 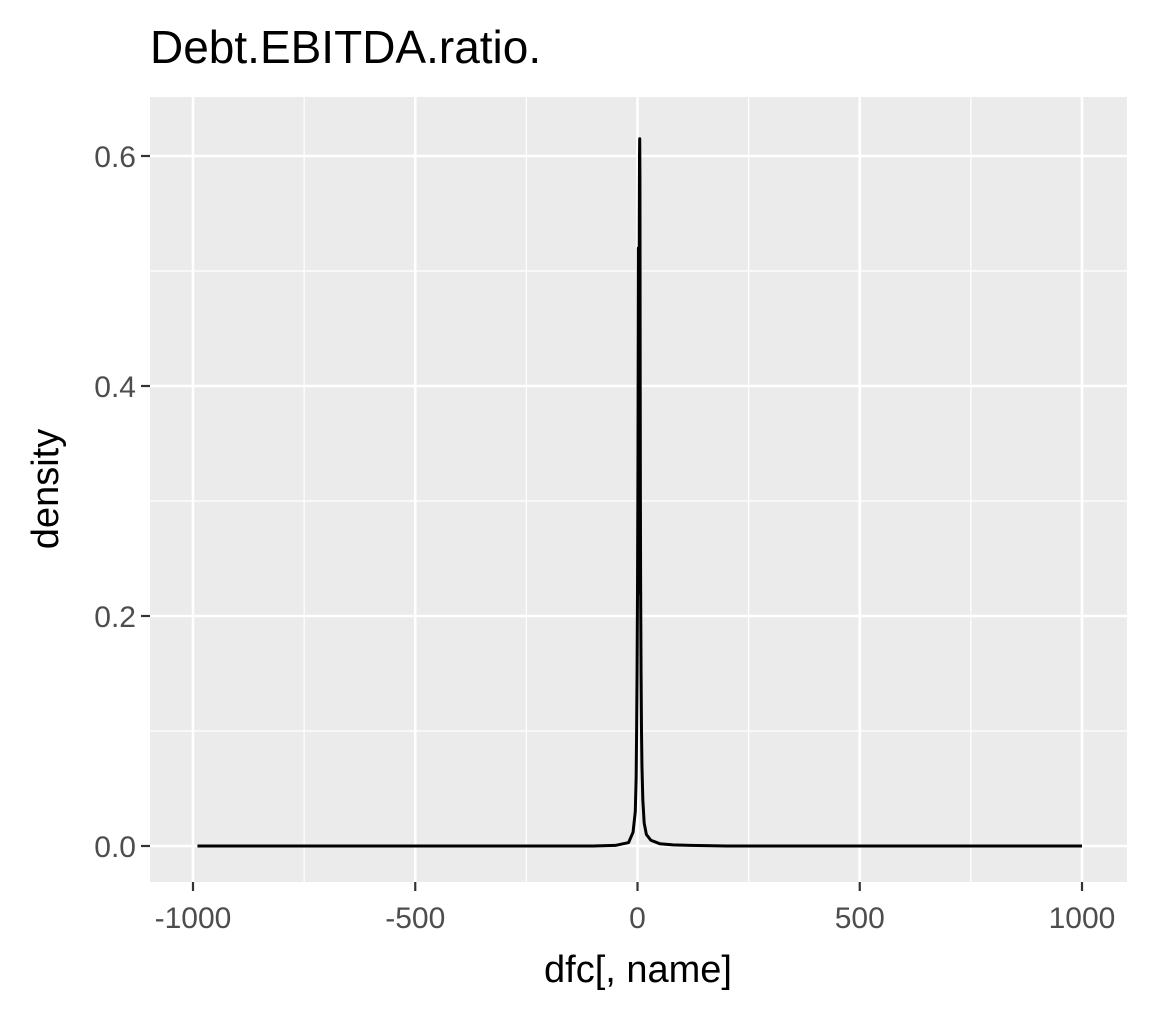 I want to click on y-tick-label-3: 0.6, so click(x=115, y=157).